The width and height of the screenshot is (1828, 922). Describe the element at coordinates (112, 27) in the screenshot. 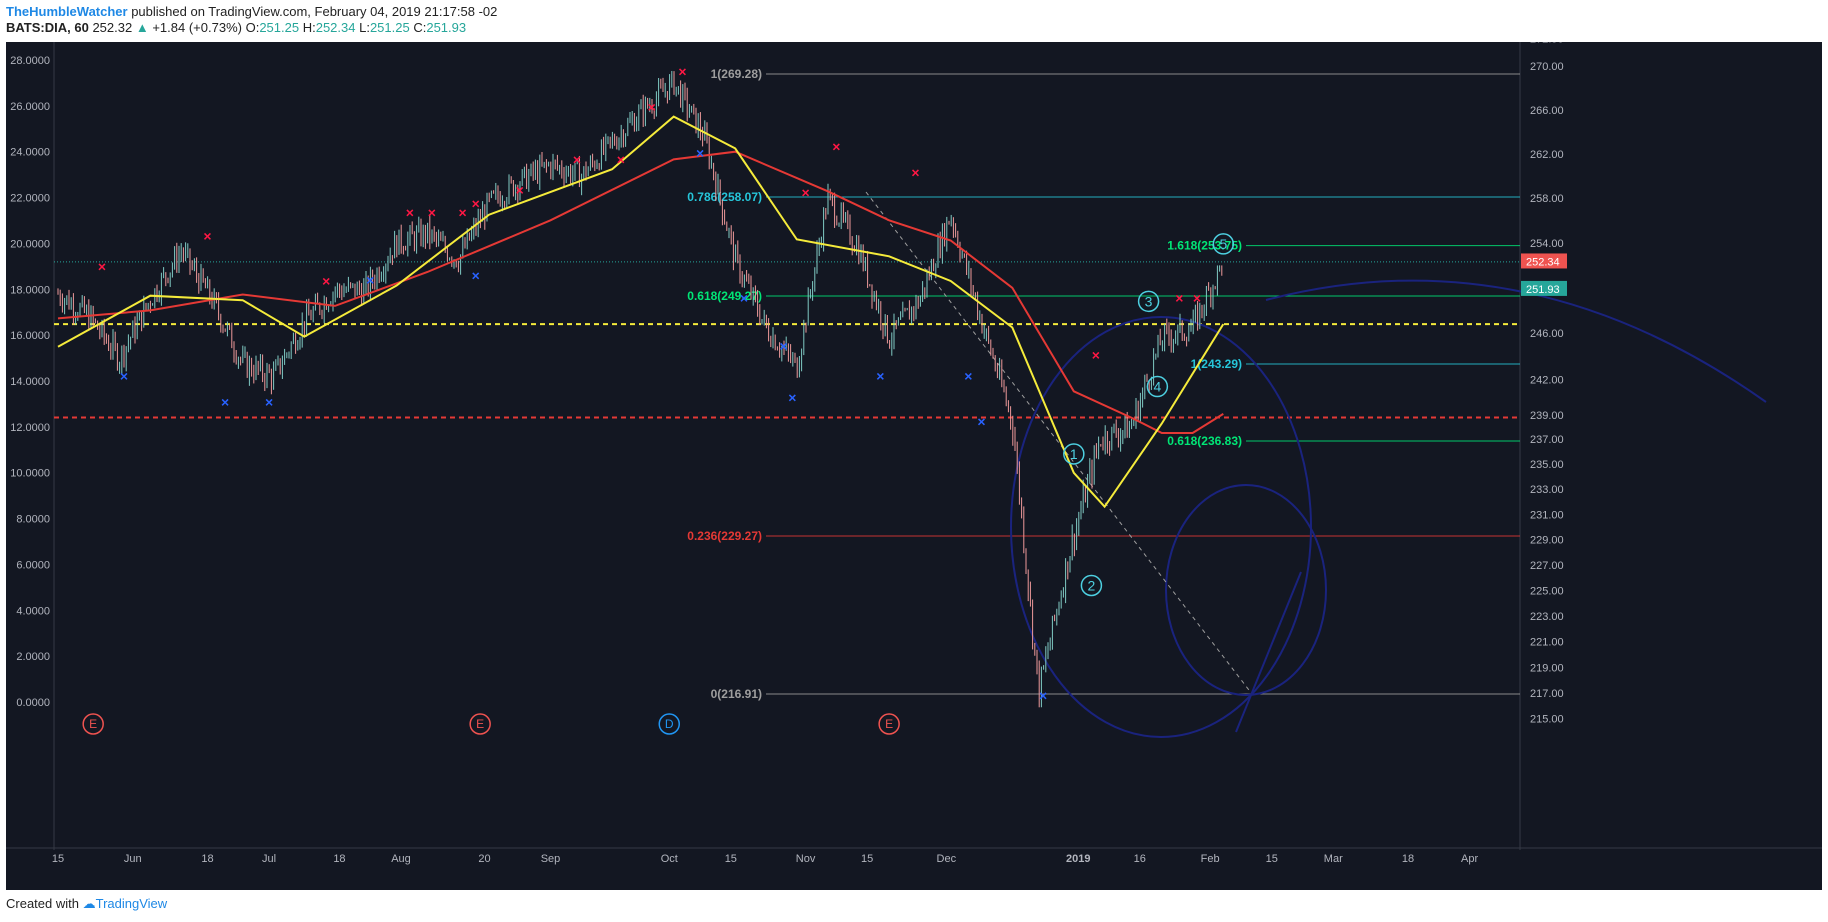

I see `last-price: 252.32` at that location.